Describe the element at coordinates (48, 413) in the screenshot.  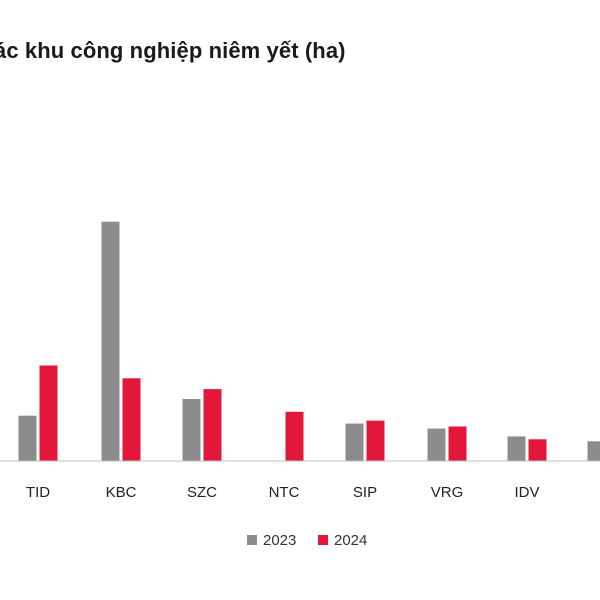
I see `bar-tid-2024` at that location.